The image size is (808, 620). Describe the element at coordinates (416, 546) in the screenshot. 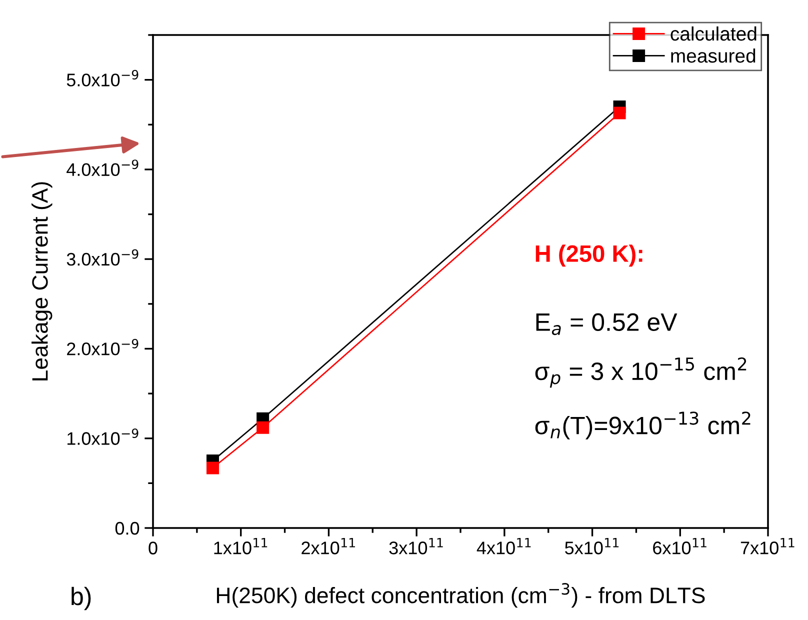

I see `x-tick-label: 3x10$^{11}$` at that location.